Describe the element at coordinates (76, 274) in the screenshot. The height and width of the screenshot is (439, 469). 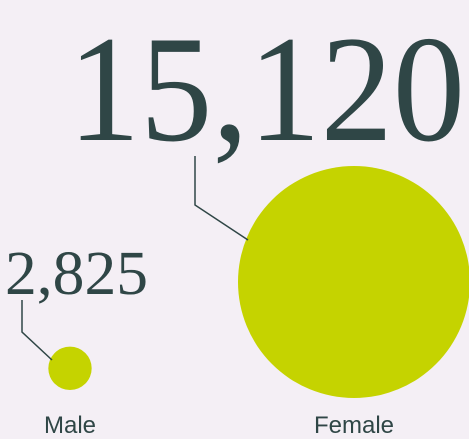
I see `value-label: 2,825` at that location.